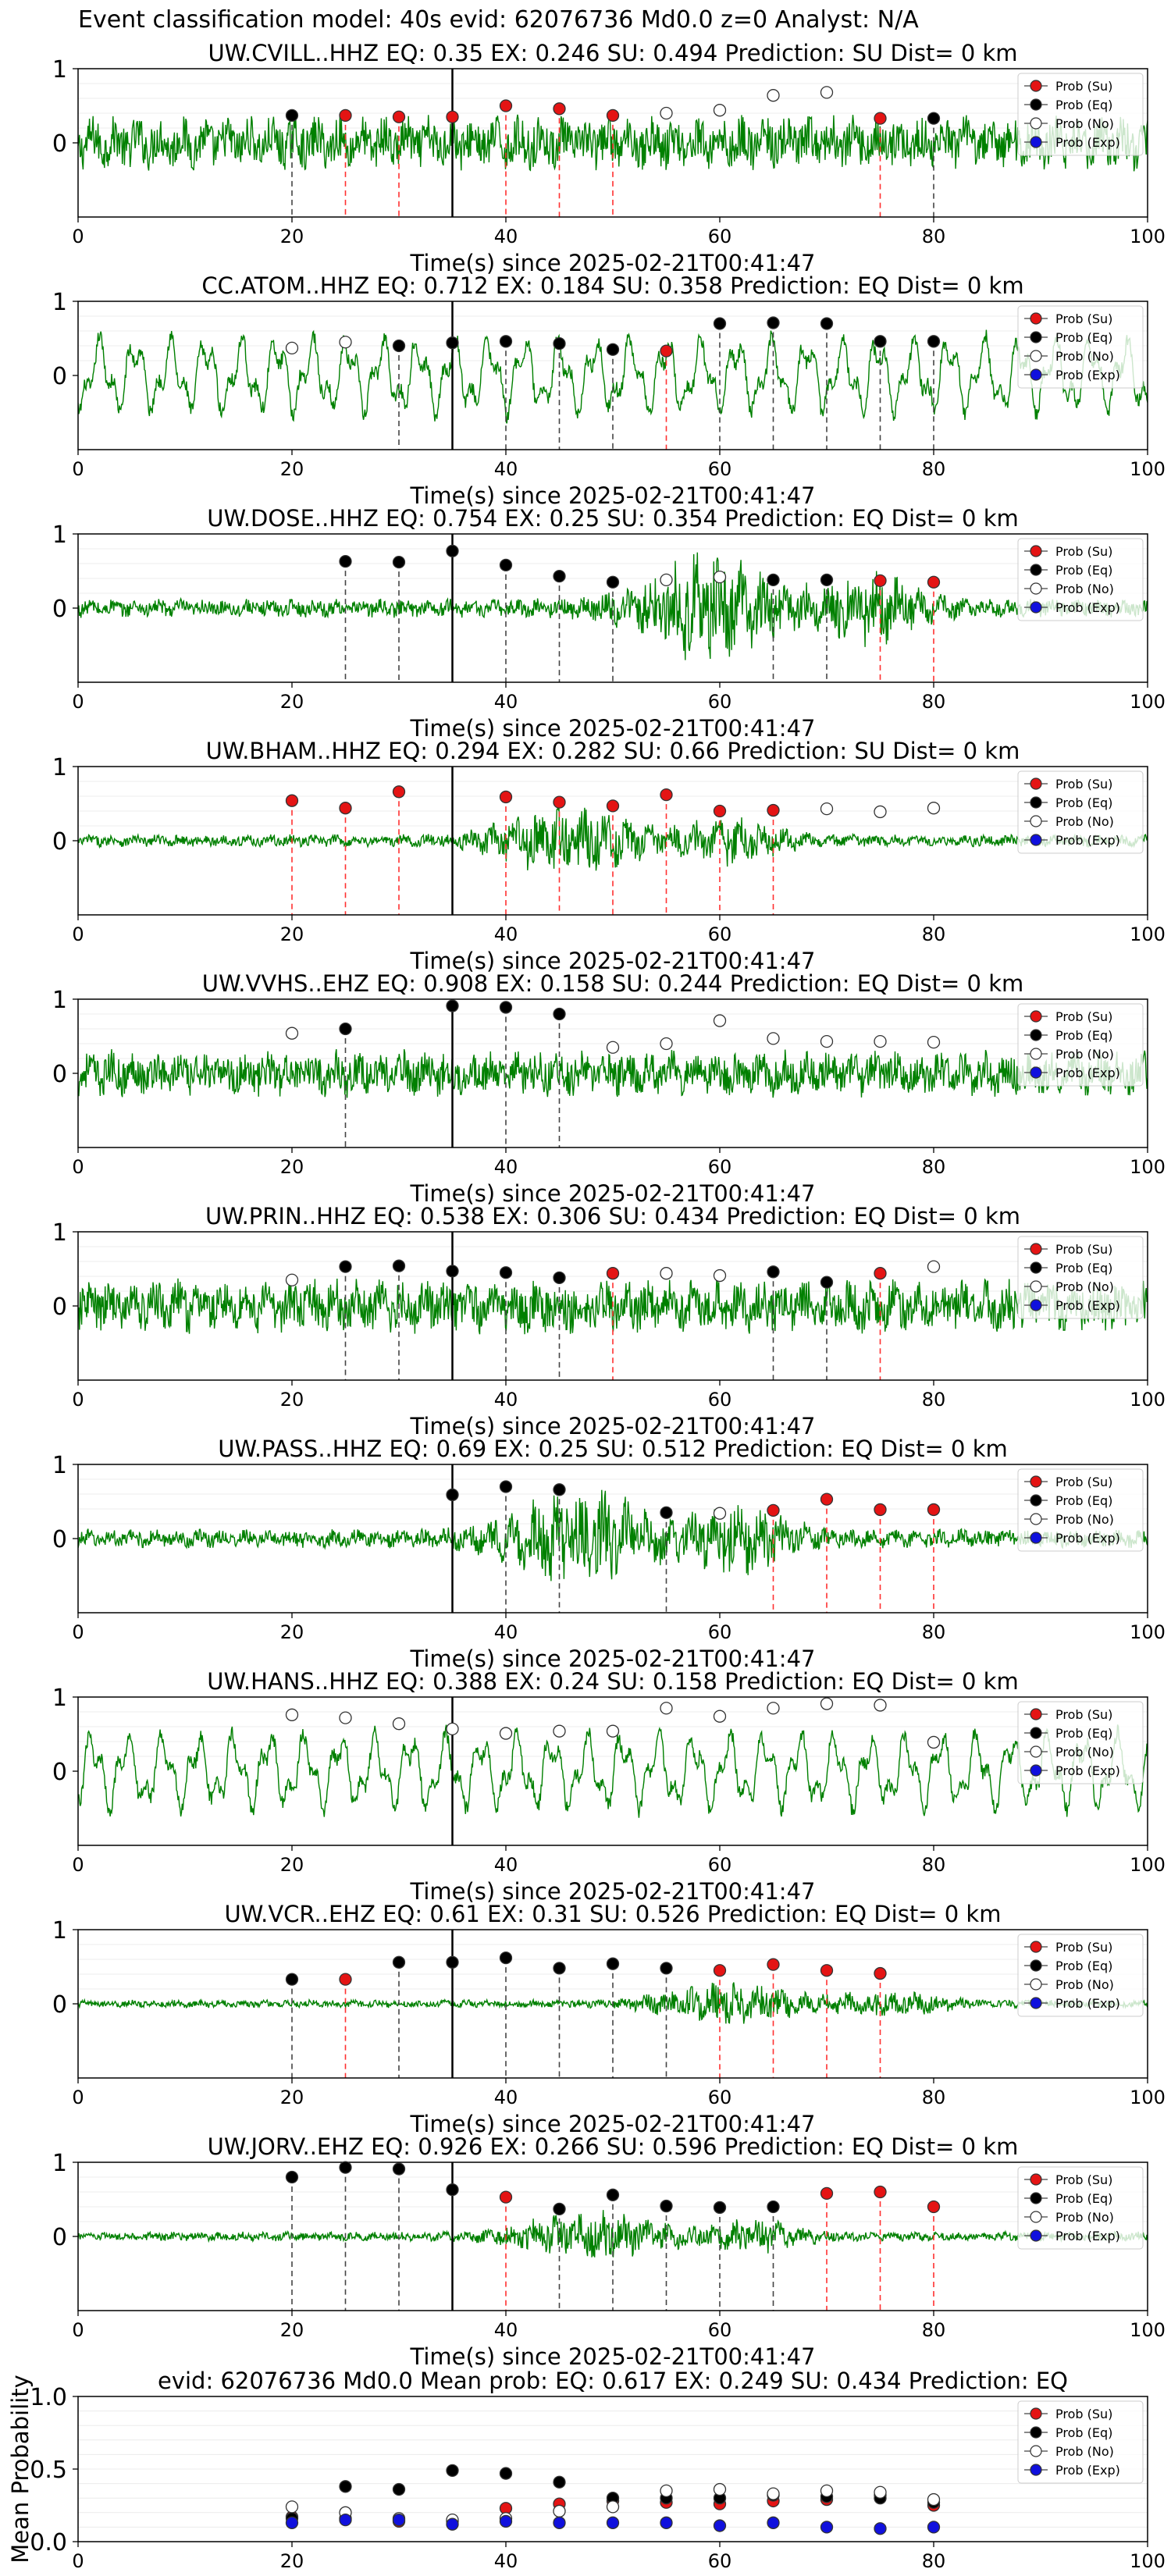 The image size is (1171, 2576). Describe the element at coordinates (1036, 1267) in the screenshot. I see `legend-marker-eq` at that location.